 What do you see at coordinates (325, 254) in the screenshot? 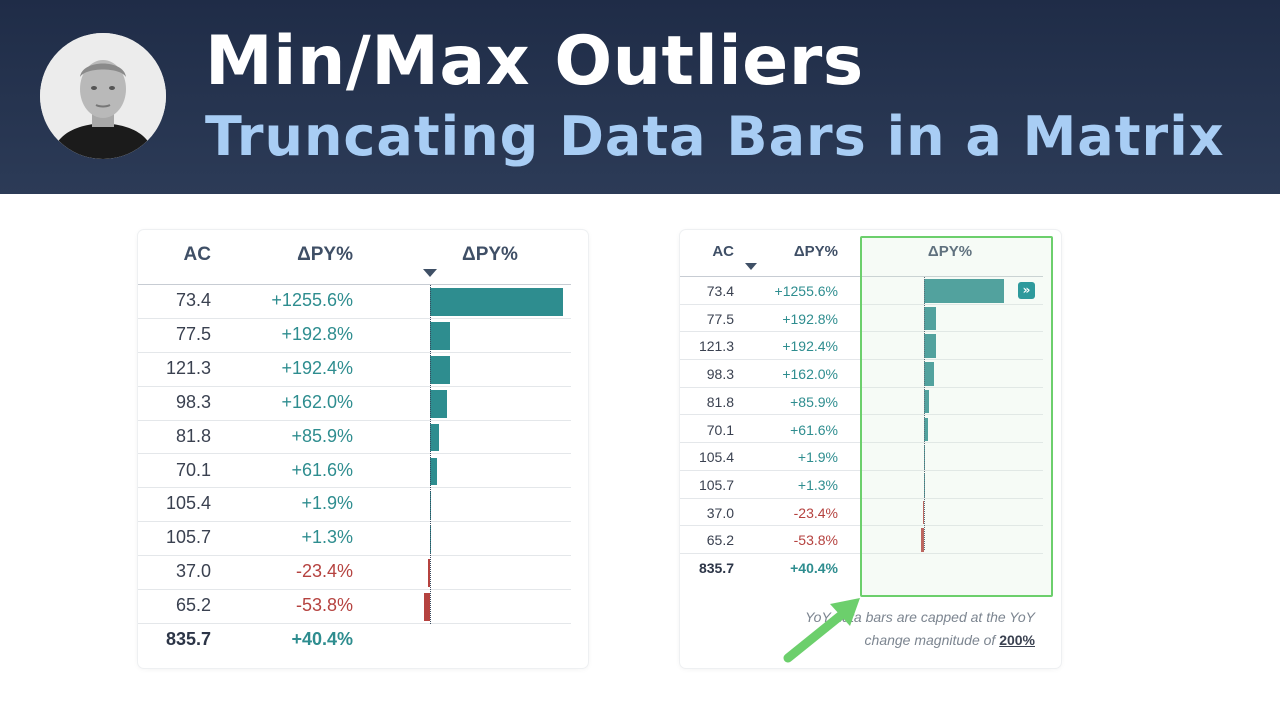
I see `left-header-dpy-pct: ΔPY%` at bounding box center [325, 254].